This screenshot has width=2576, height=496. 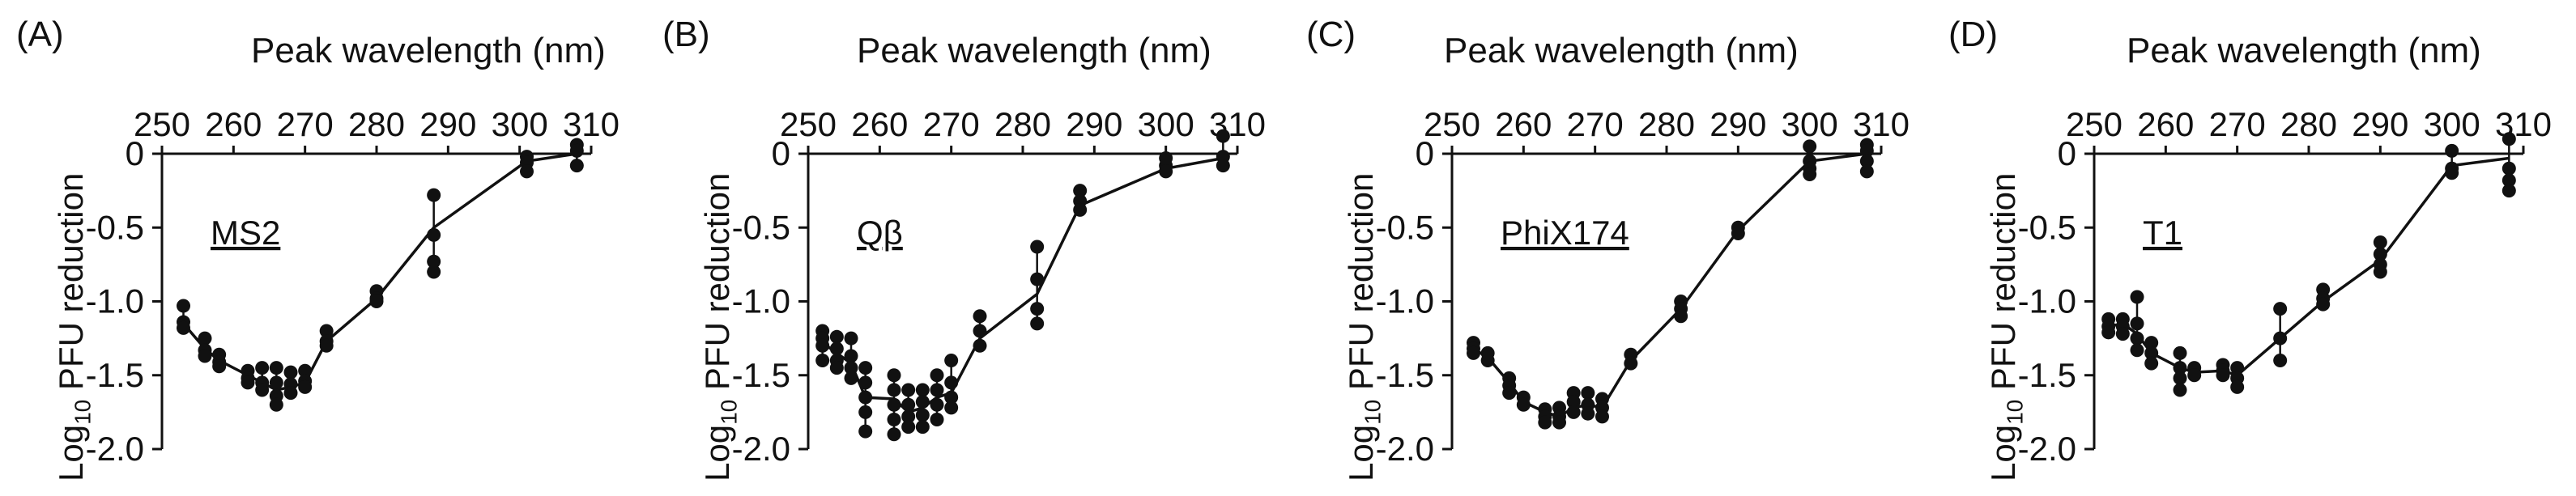 What do you see at coordinates (1973, 34) in the screenshot?
I see `panel-label: (D)` at bounding box center [1973, 34].